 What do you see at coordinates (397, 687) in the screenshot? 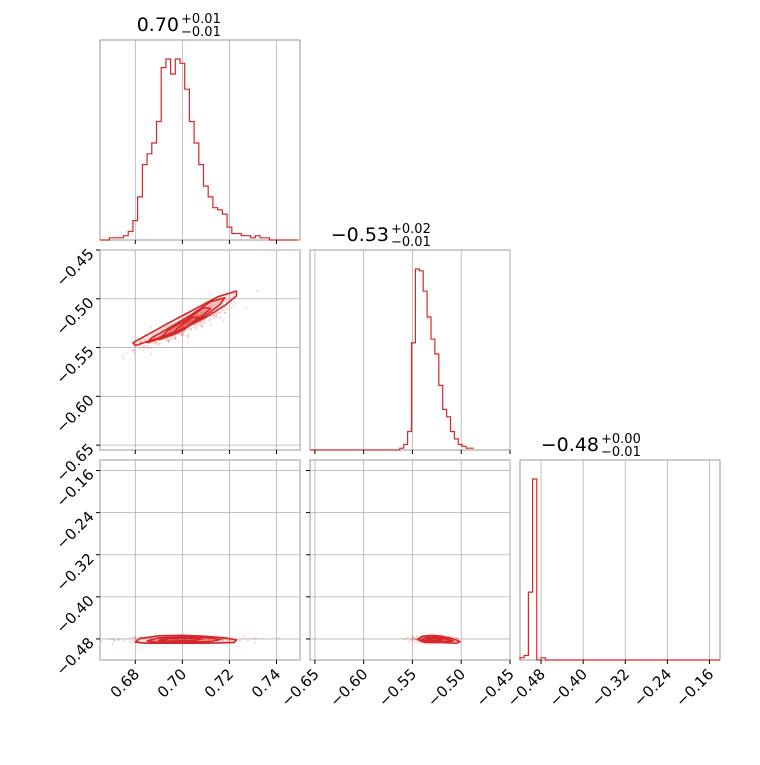
I see `x-tick-label: −0.55` at bounding box center [397, 687].